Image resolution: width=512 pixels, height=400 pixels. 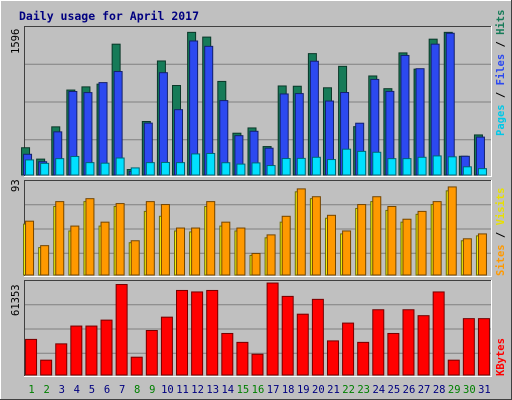 What do you see at coordinates (152, 390) in the screenshot?
I see `x-tick-label: 9` at bounding box center [152, 390].